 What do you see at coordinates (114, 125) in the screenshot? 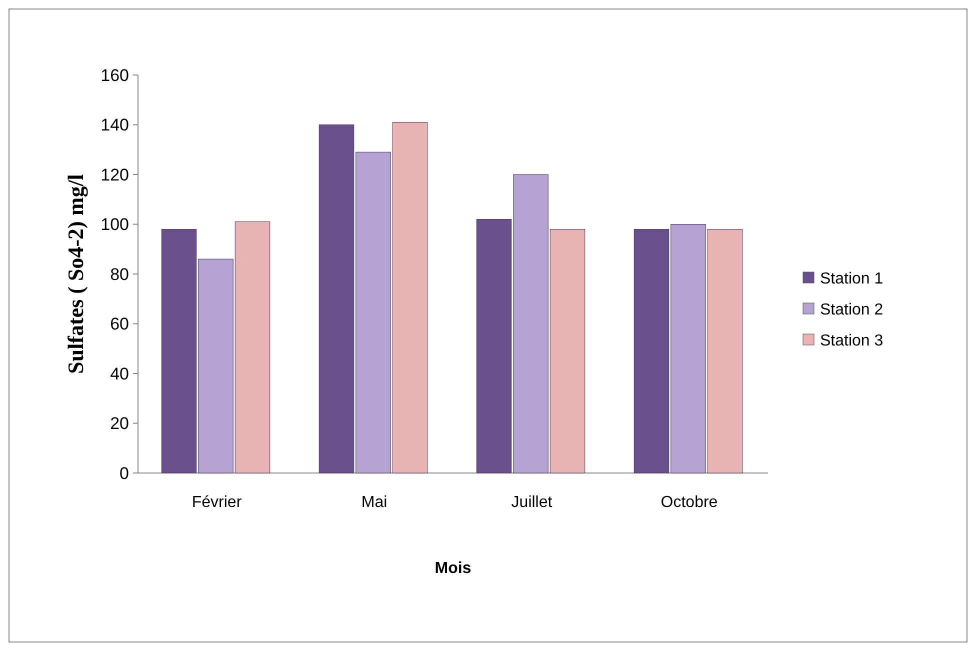
I see `y-tick-label: 140` at bounding box center [114, 125].